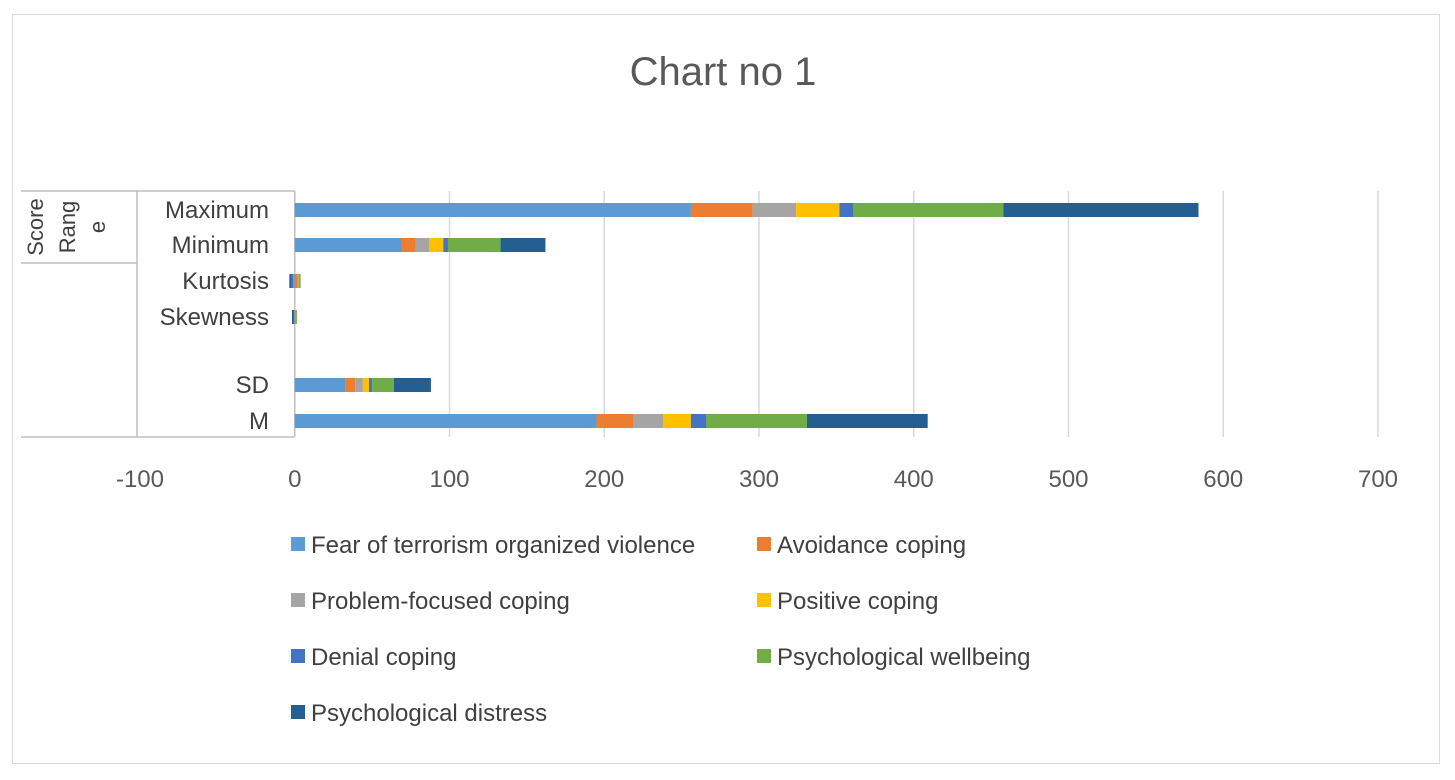  I want to click on x-tick-label: 0, so click(294, 479).